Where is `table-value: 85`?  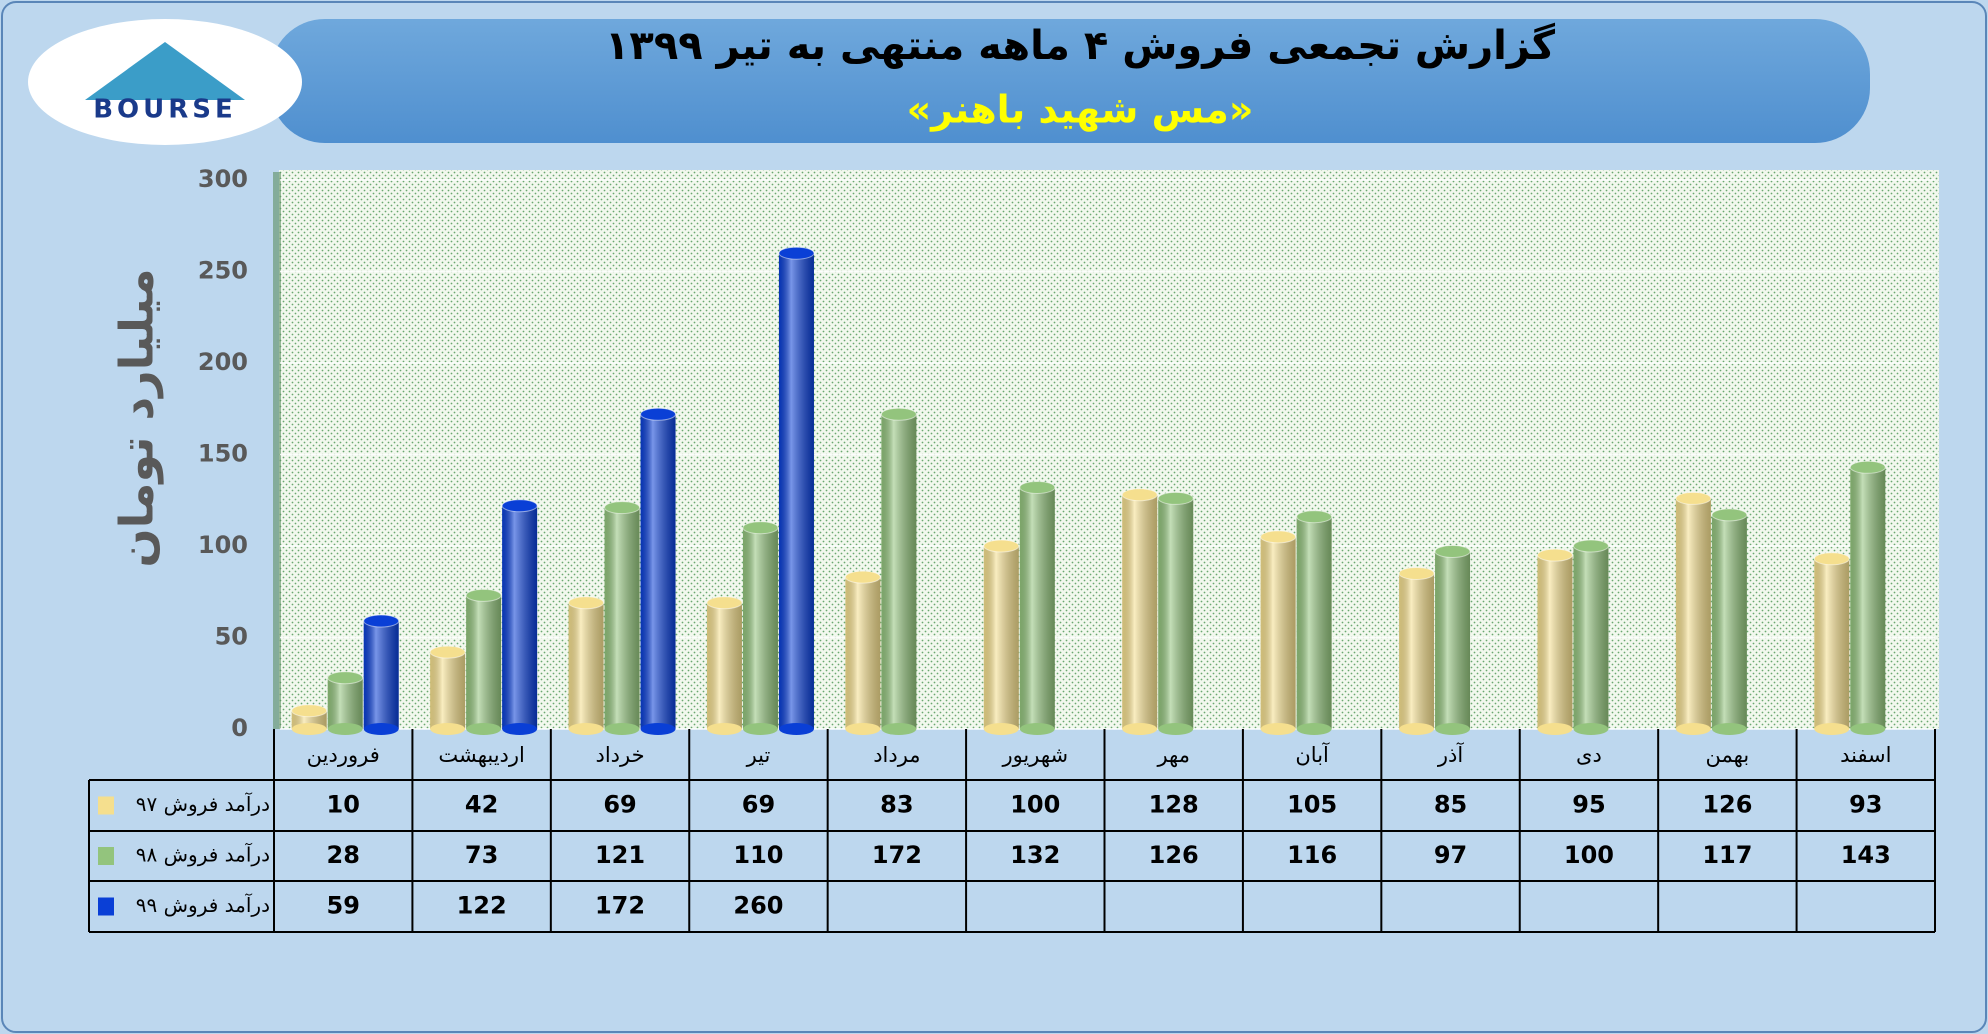 table-value: 85 is located at coordinates (1450, 805).